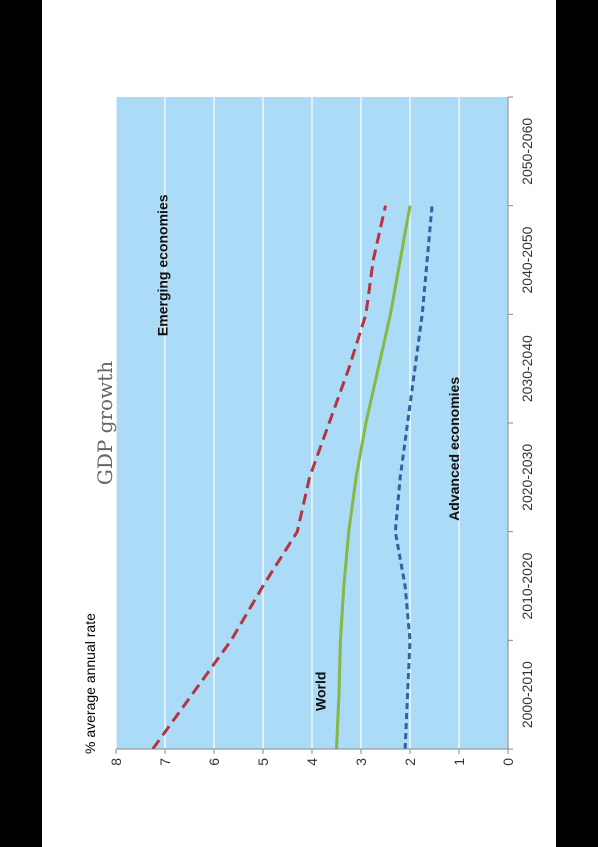 The width and height of the screenshot is (598, 847). Describe the element at coordinates (527, 151) in the screenshot. I see `x-tick-label: 2050-2060` at that location.